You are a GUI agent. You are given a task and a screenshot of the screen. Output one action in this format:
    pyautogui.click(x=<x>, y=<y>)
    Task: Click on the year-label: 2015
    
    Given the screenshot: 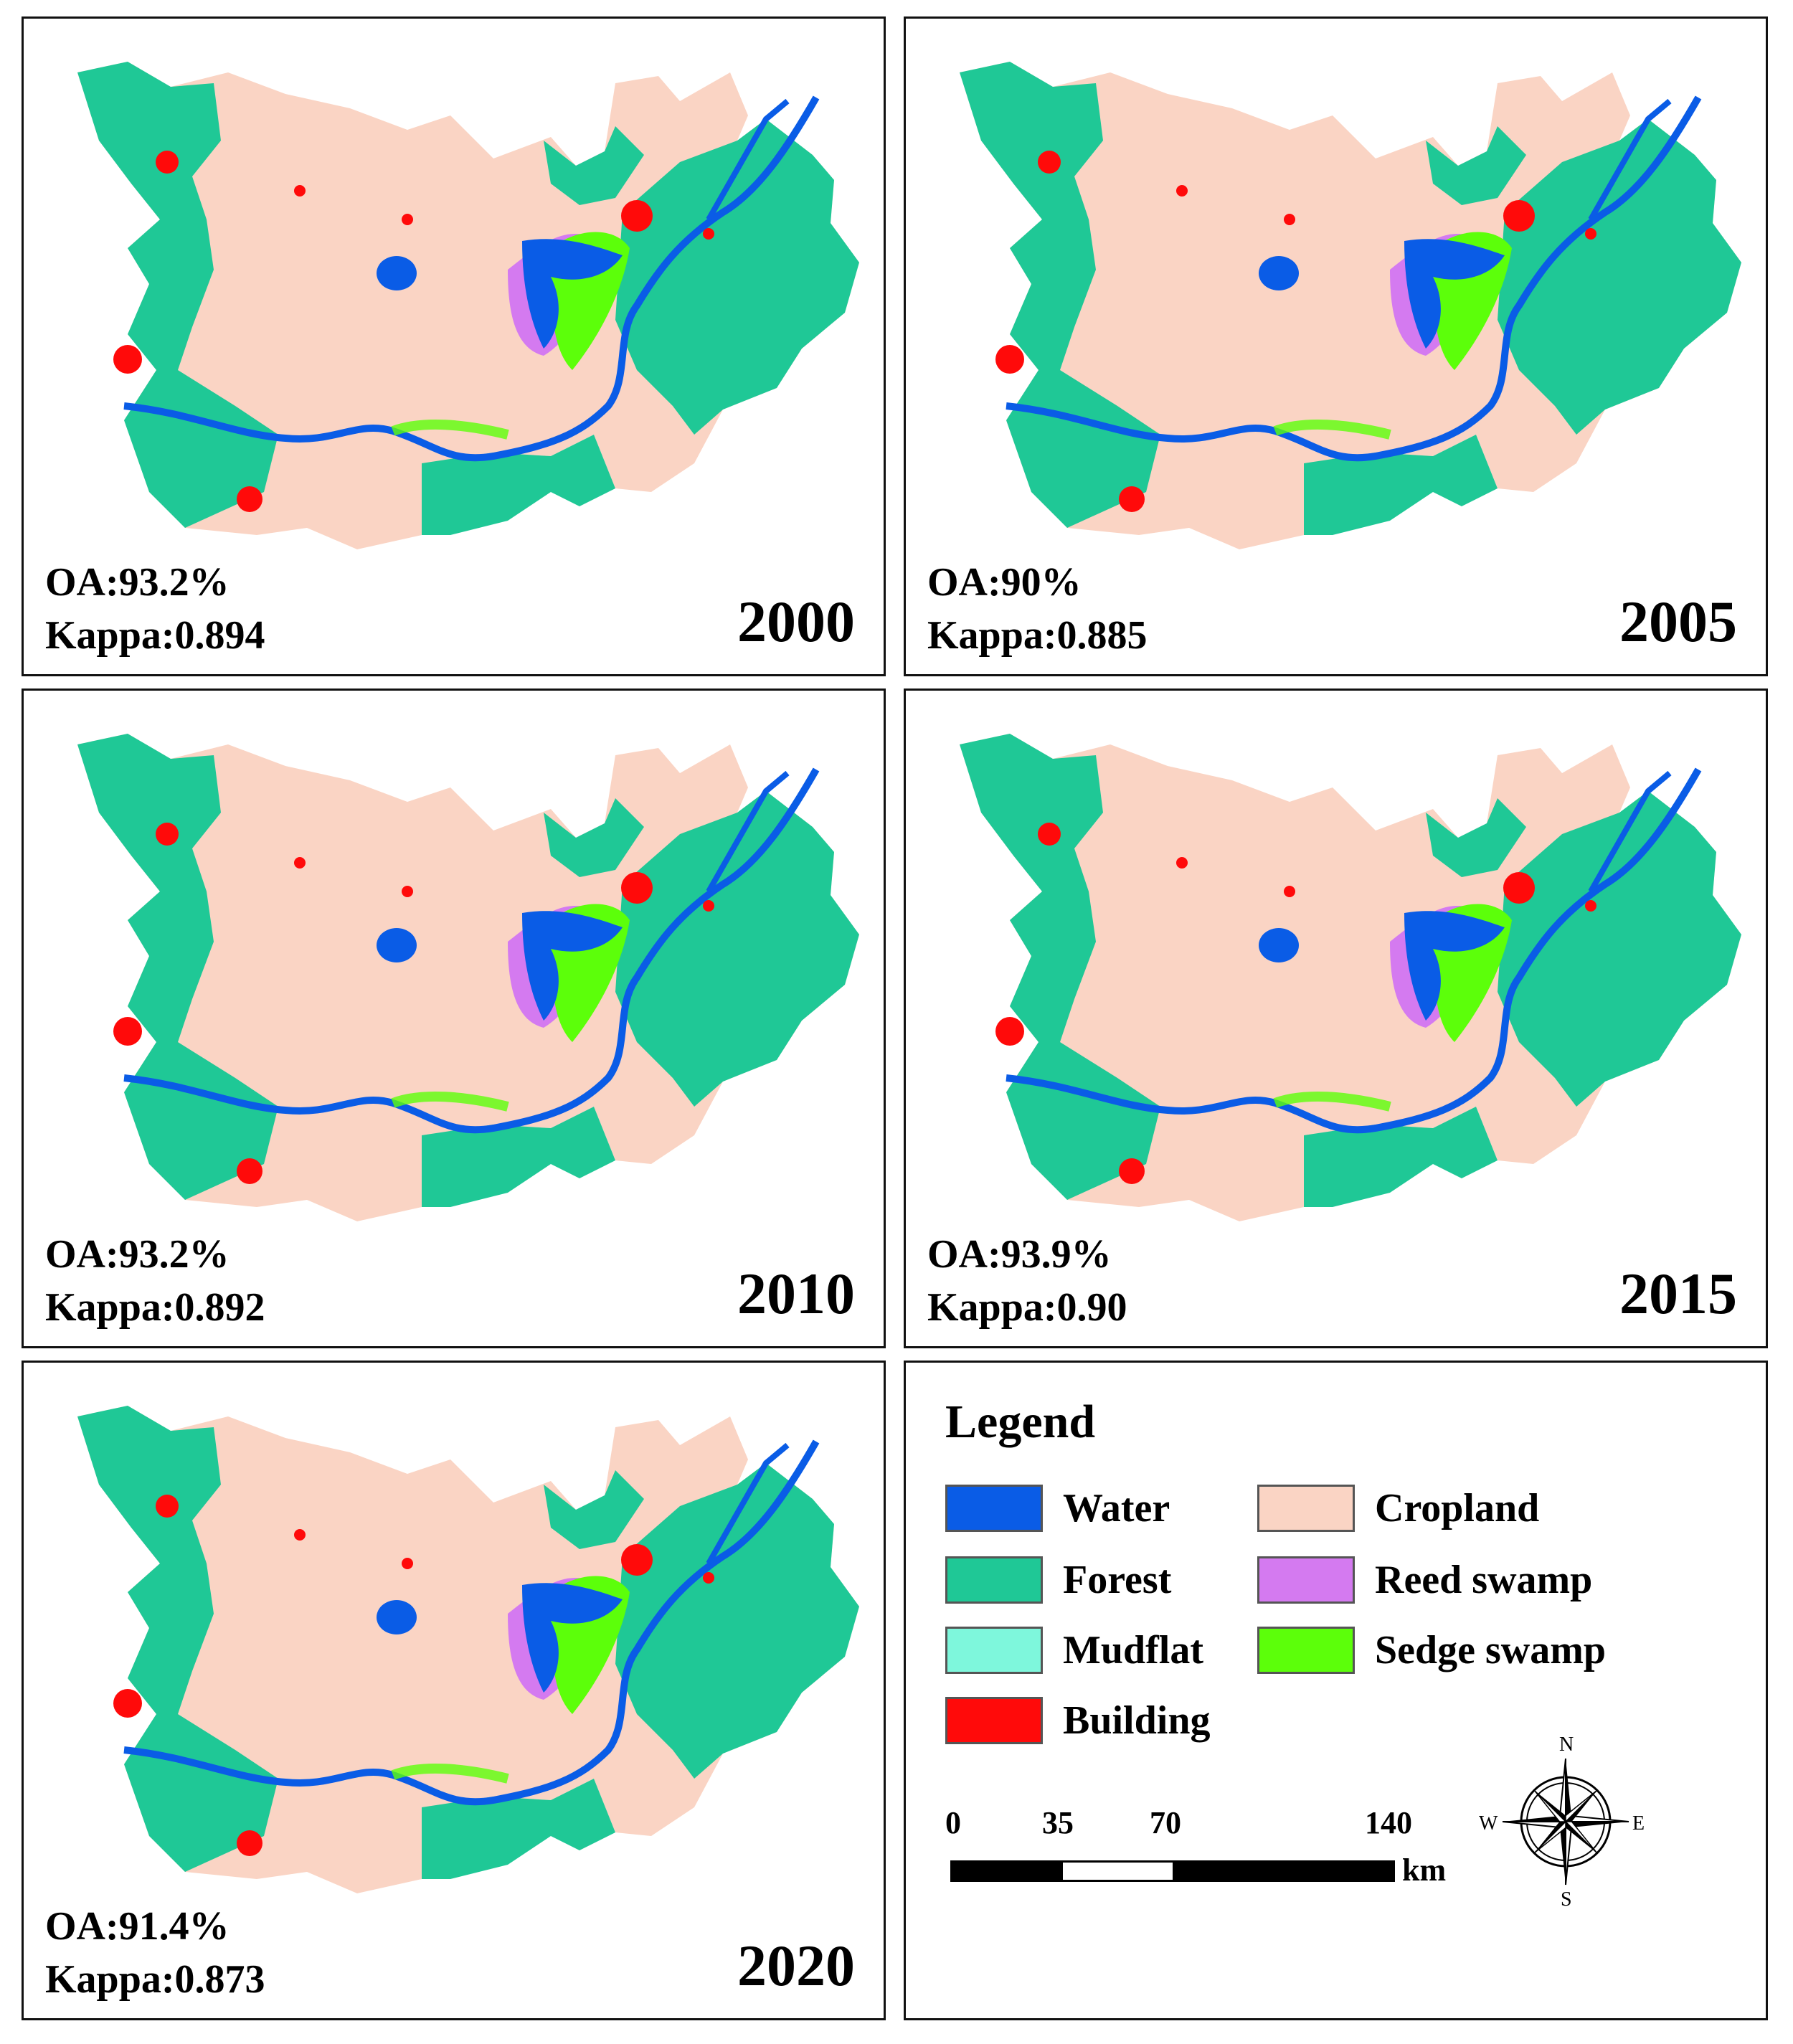 What is the action you would take?
    pyautogui.click(x=1678, y=1293)
    